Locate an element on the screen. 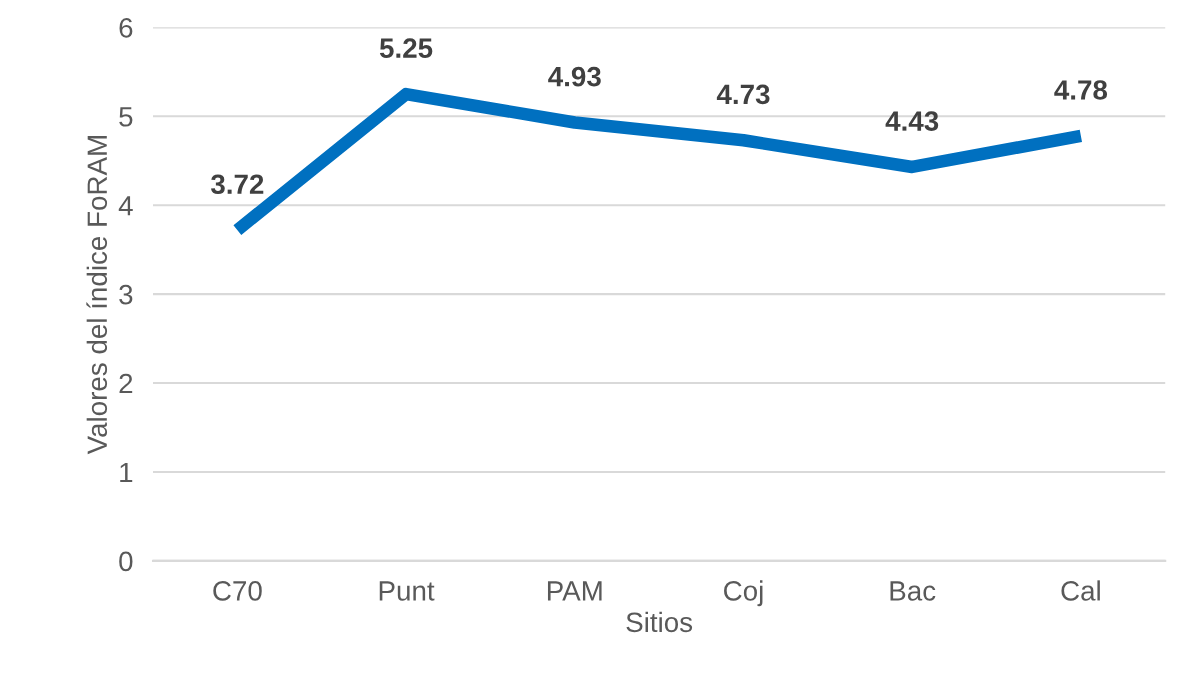 The height and width of the screenshot is (684, 1177). x-tick-label: Cal is located at coordinates (1080, 590).